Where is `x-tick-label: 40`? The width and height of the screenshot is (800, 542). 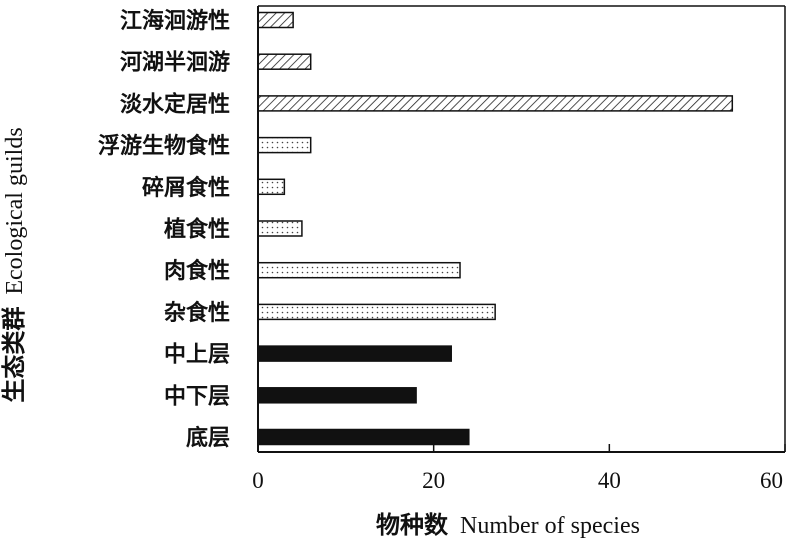
x-tick-label: 40 is located at coordinates (609, 480).